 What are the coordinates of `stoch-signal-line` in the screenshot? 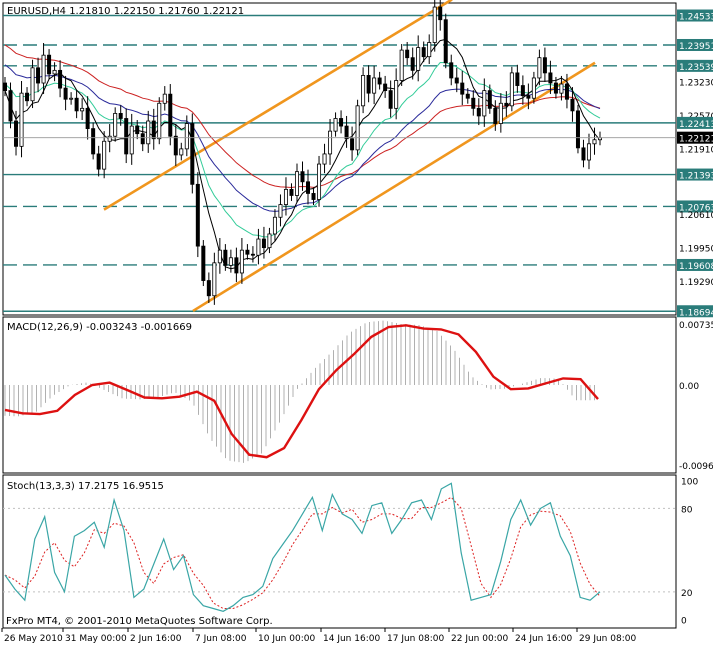 It's located at (302, 552).